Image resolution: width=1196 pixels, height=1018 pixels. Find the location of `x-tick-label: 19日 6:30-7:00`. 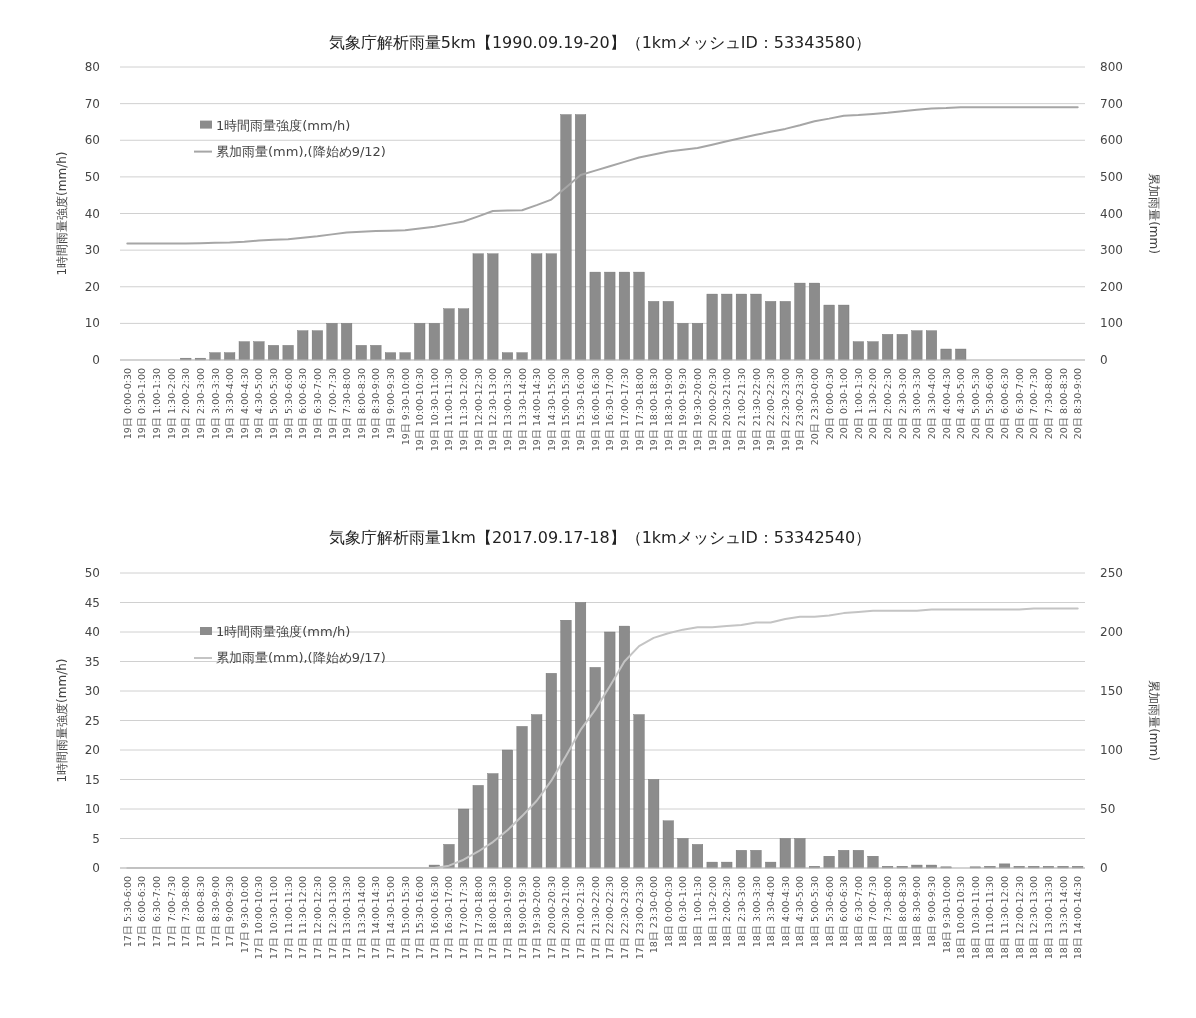

x-tick-label: 19日 6:30-7:00 is located at coordinates (317, 404).